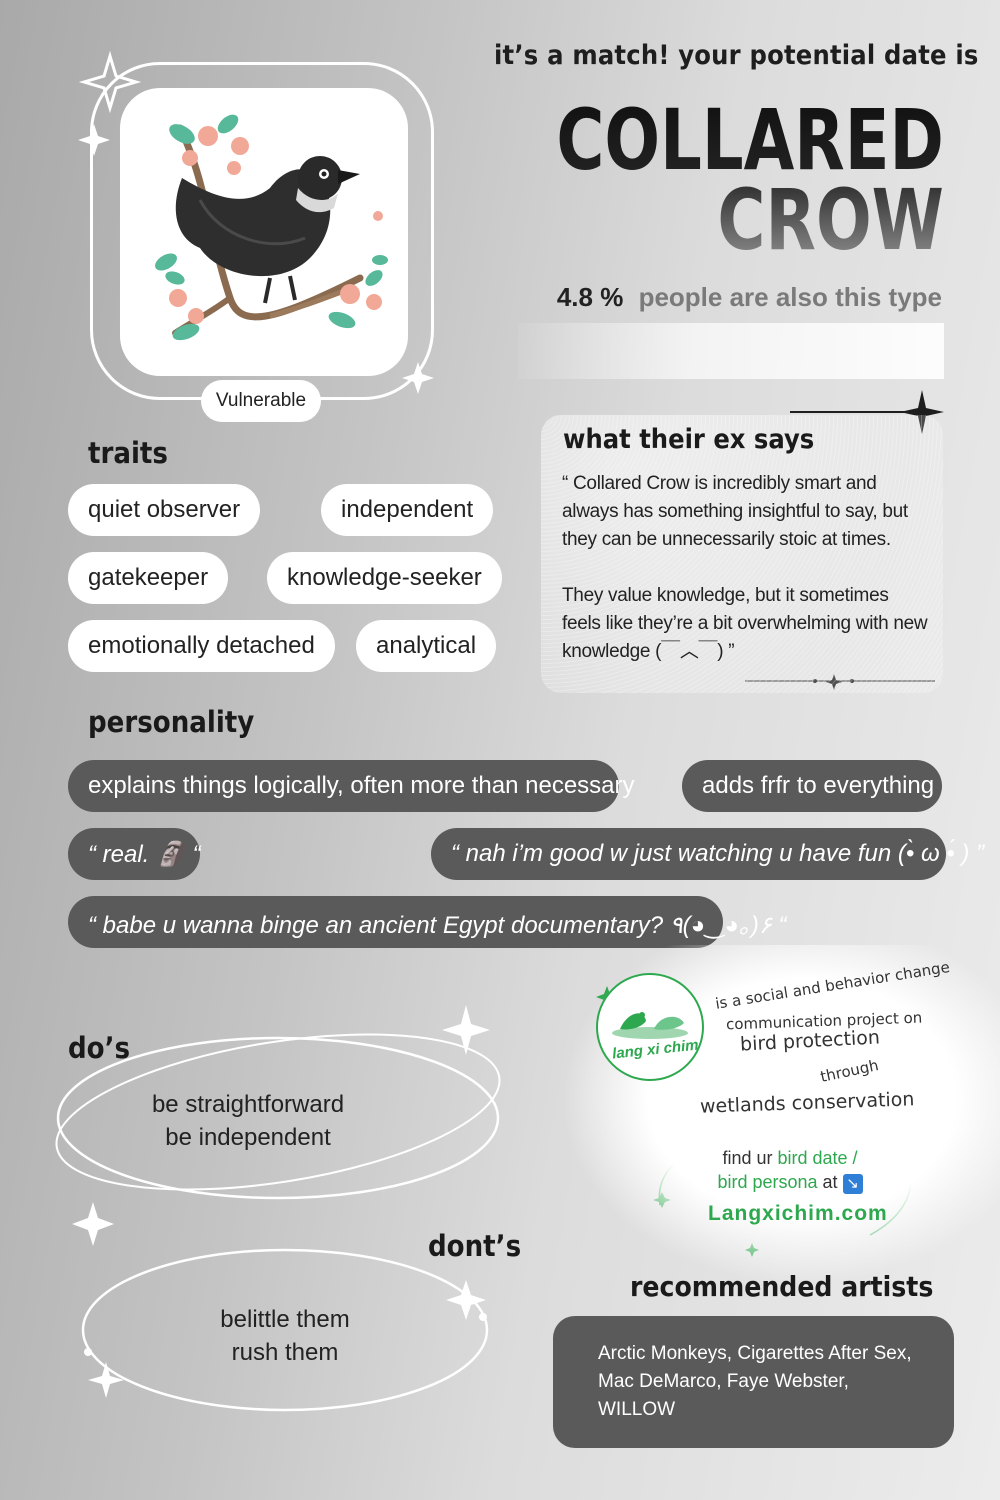 The image size is (1000, 1500). What do you see at coordinates (590, 297) in the screenshot?
I see `percent-value: 4.8 %` at bounding box center [590, 297].